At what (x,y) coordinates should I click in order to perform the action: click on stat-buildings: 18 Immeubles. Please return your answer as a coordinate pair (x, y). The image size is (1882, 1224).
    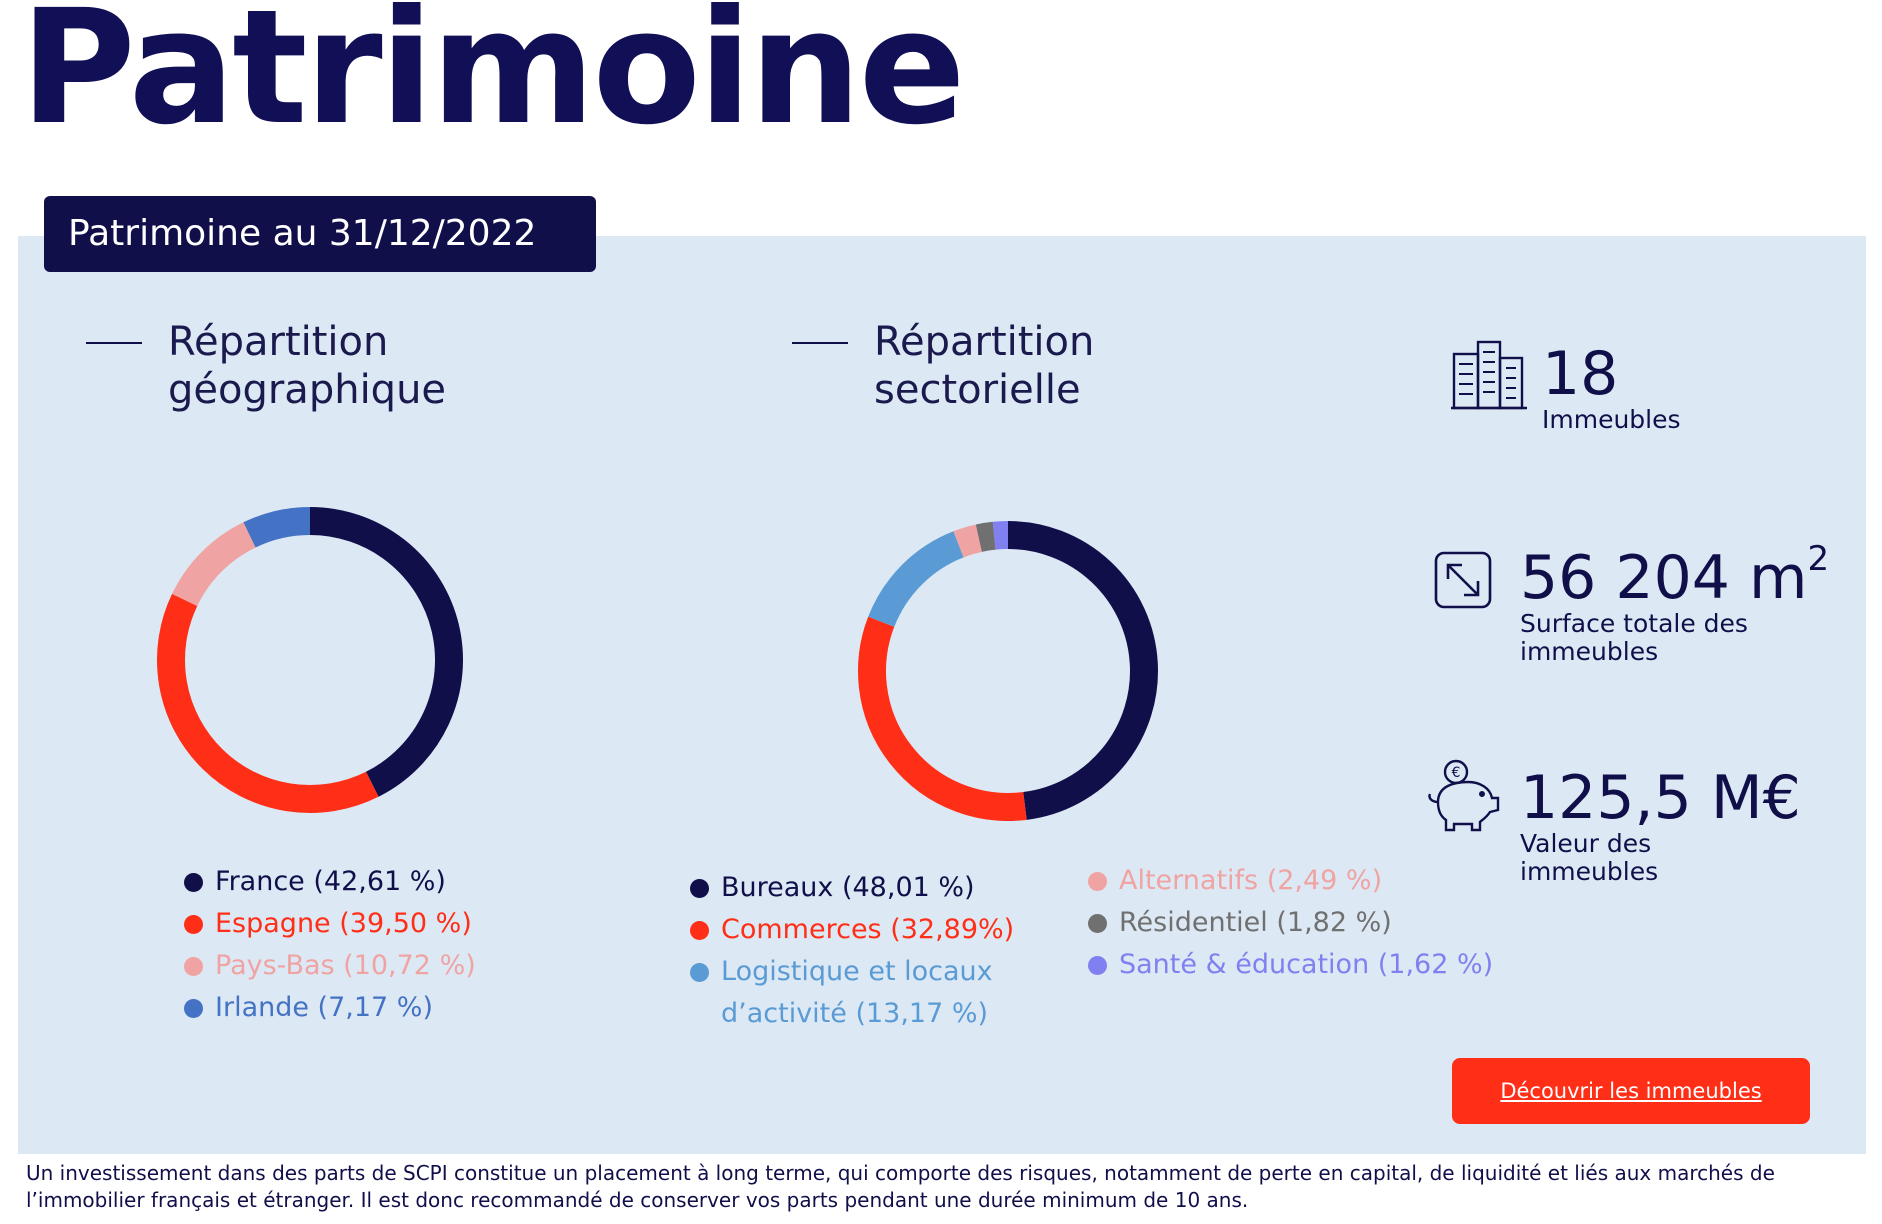
    Looking at the image, I should click on (1611, 388).